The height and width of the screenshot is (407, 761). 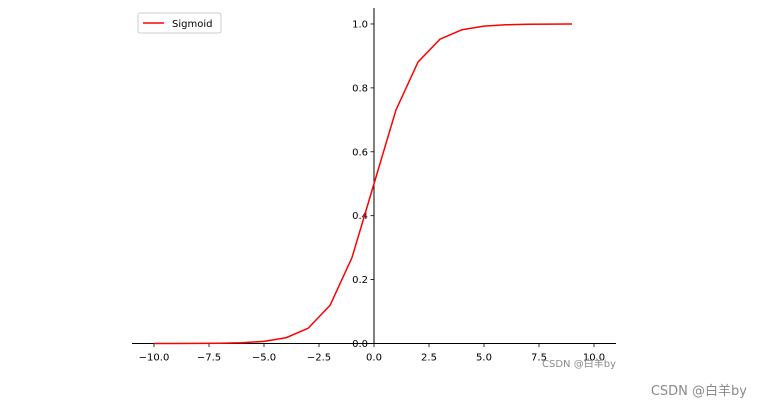 I want to click on x-tick-label: 10.0, so click(x=594, y=358).